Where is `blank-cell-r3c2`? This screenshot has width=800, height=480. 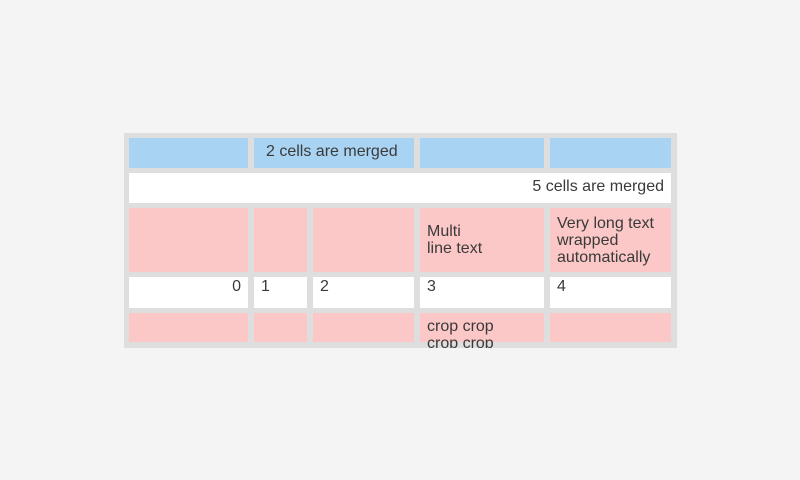 blank-cell-r3c2 is located at coordinates (280, 240).